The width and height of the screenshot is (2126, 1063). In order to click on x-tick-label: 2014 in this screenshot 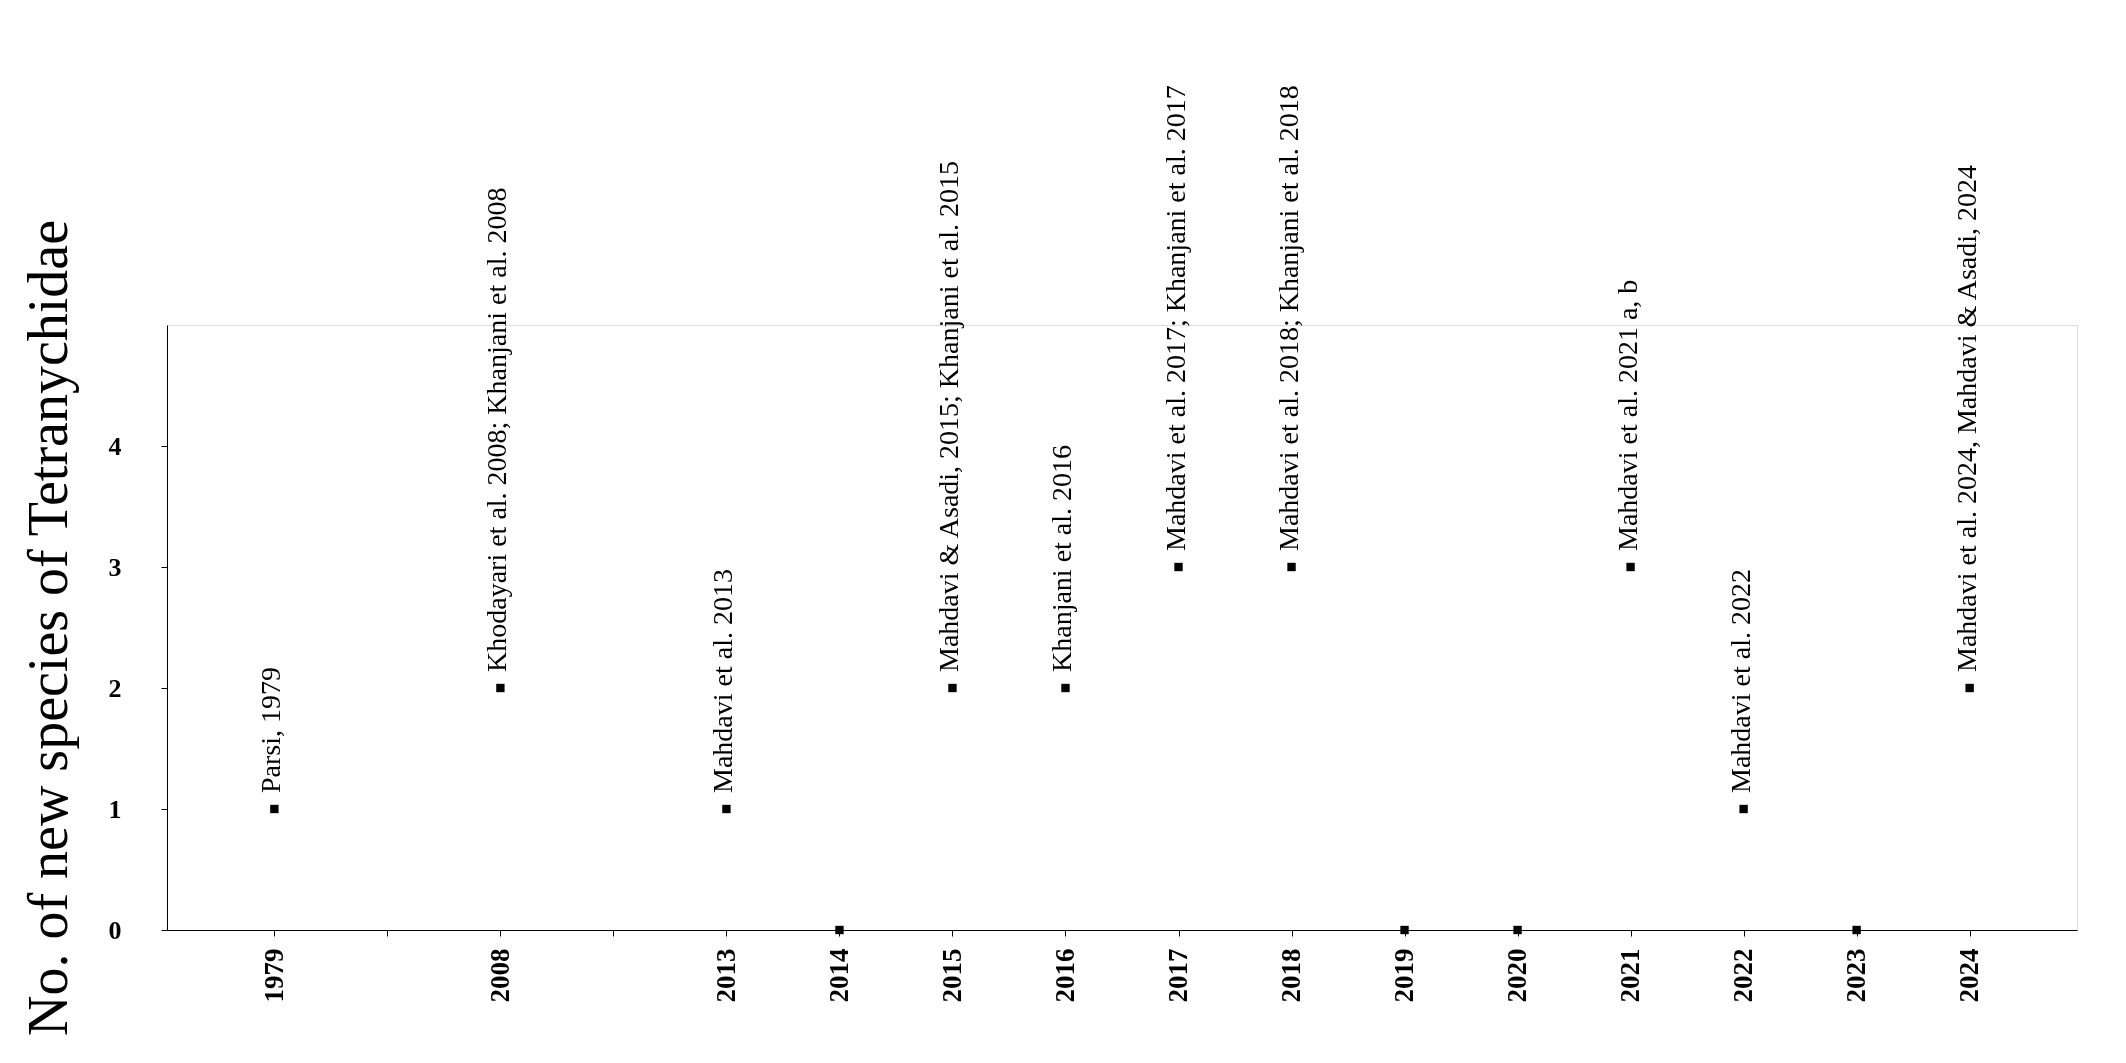, I will do `click(838, 975)`.